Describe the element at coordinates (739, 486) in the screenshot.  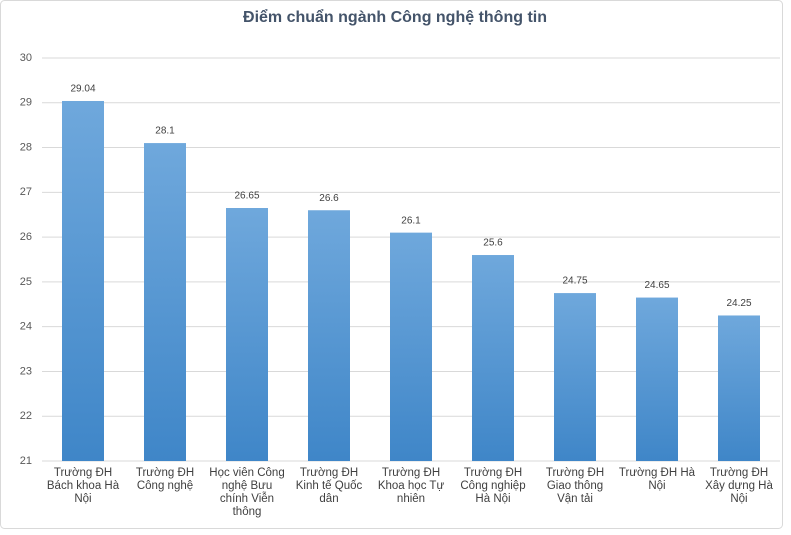
I see `x-tick-label: Trường ĐH Xây dựng Hà Nội` at that location.